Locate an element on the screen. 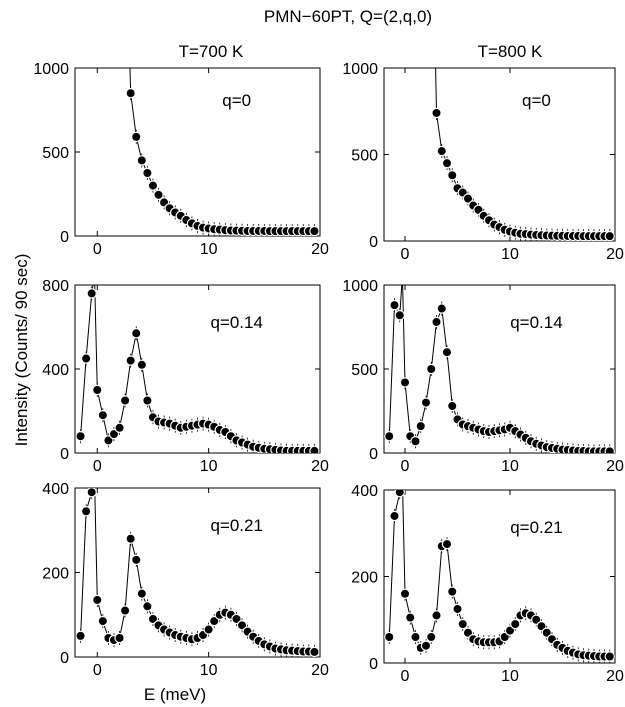  axes-frame is located at coordinates (499, 154).